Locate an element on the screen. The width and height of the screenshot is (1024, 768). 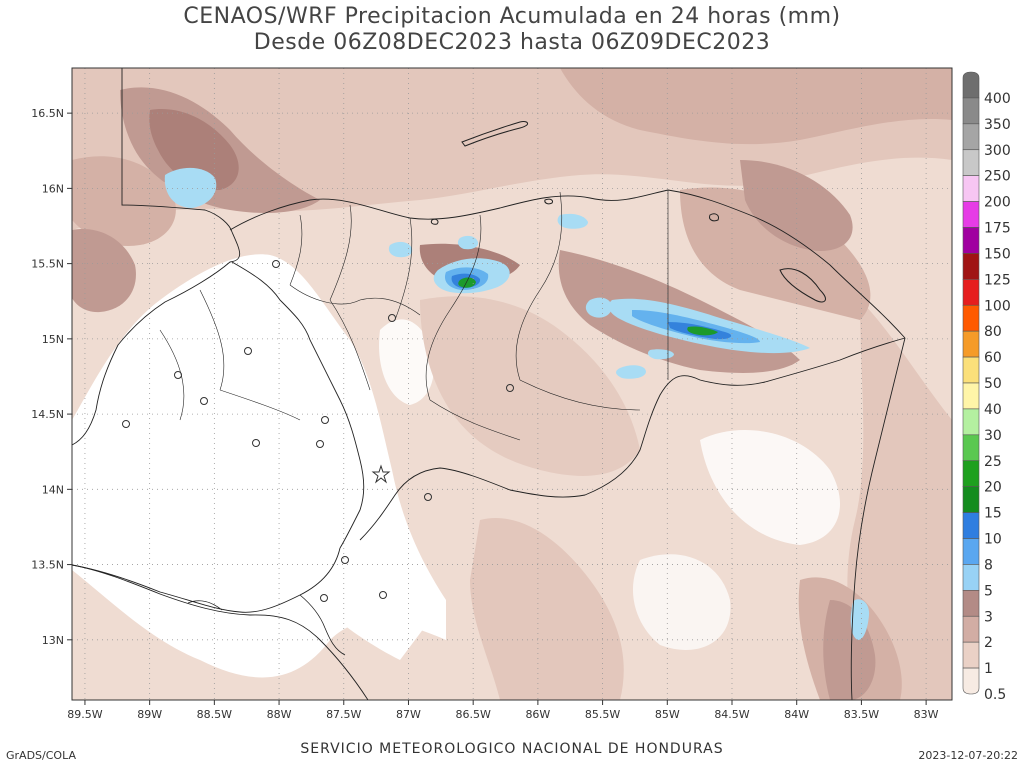
legend-label: 250 is located at coordinates (997, 177).